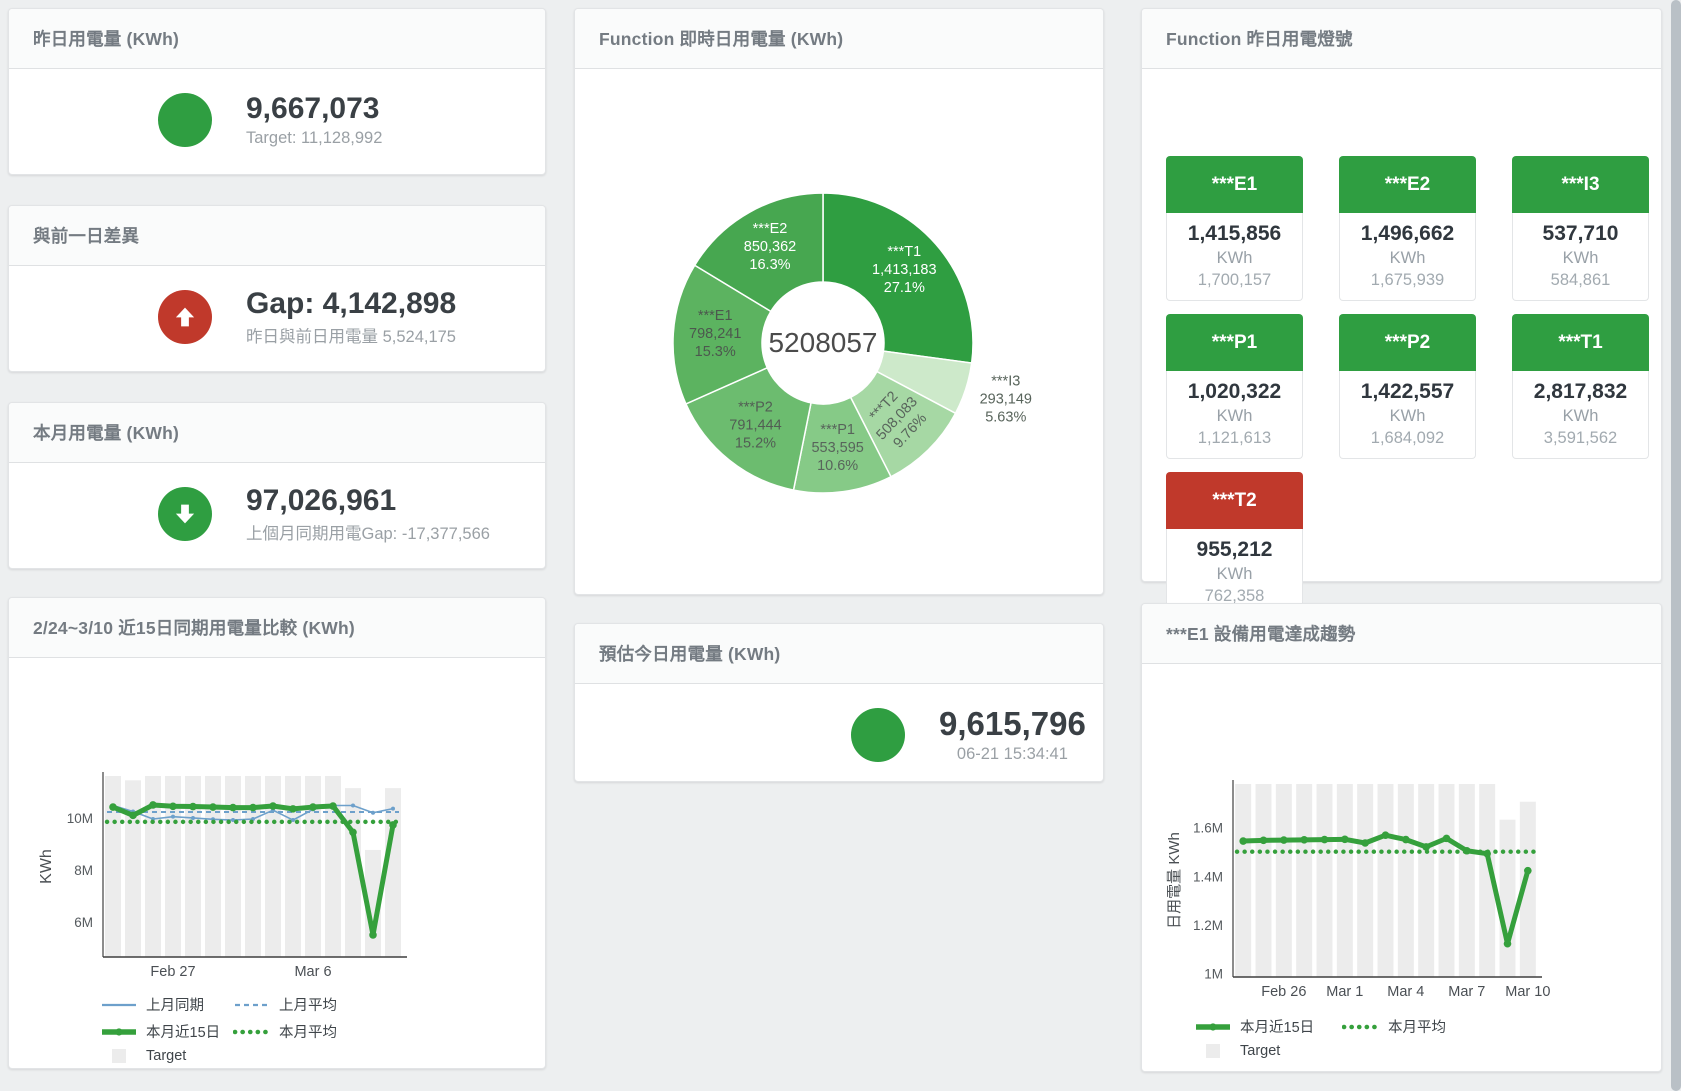  What do you see at coordinates (1234, 596) in the screenshot?
I see `tile-target-value: 762,358` at bounding box center [1234, 596].